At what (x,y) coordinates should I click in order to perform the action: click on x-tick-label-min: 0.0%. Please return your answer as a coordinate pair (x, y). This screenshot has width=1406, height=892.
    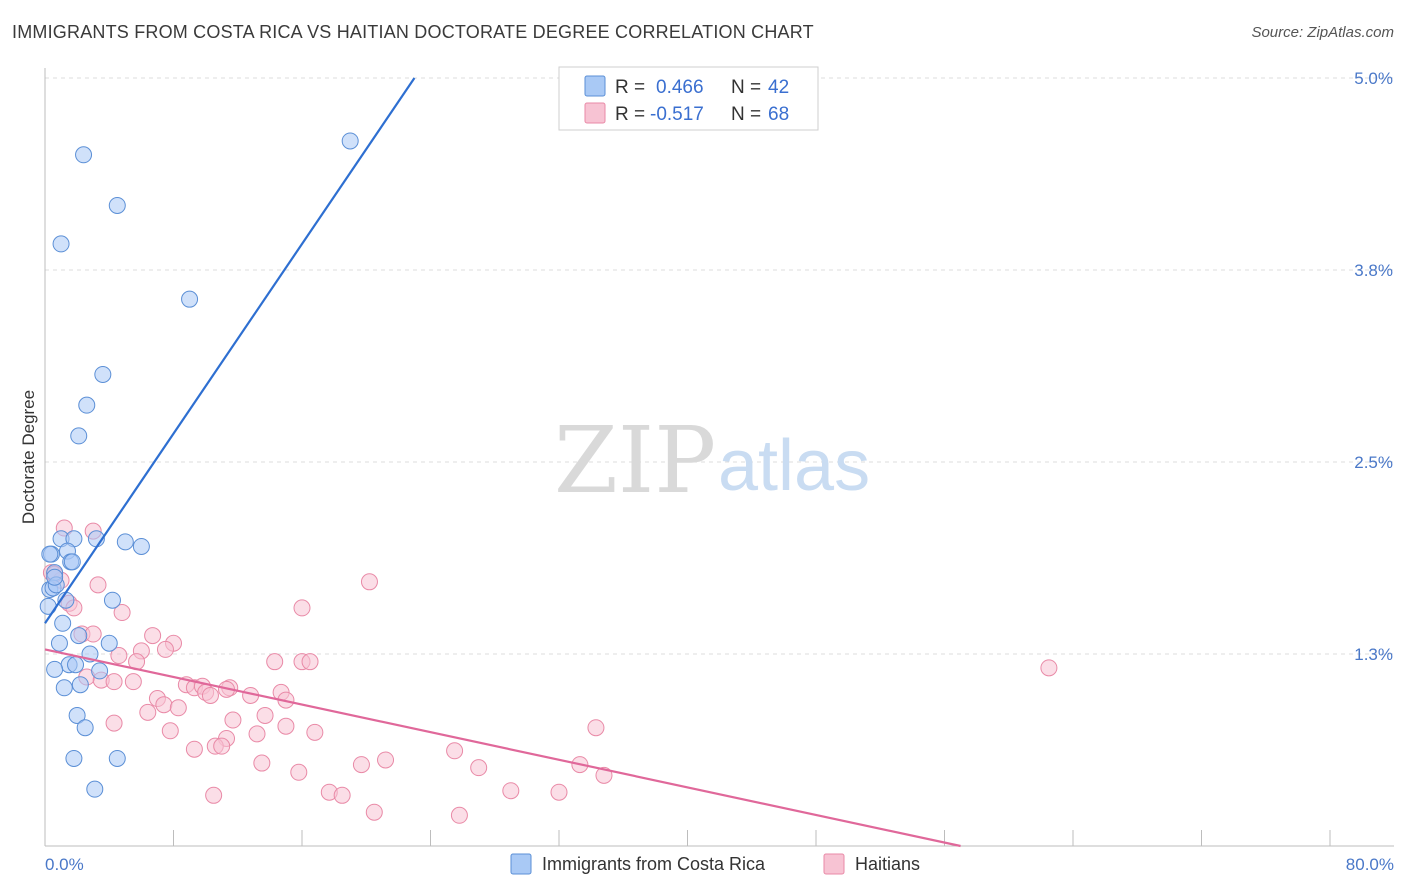
    Looking at the image, I should click on (64, 864).